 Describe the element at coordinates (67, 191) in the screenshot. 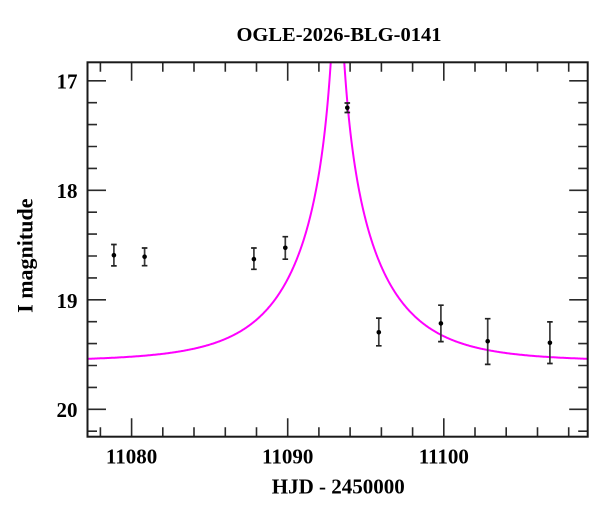

I see `svg-text: 18` at that location.